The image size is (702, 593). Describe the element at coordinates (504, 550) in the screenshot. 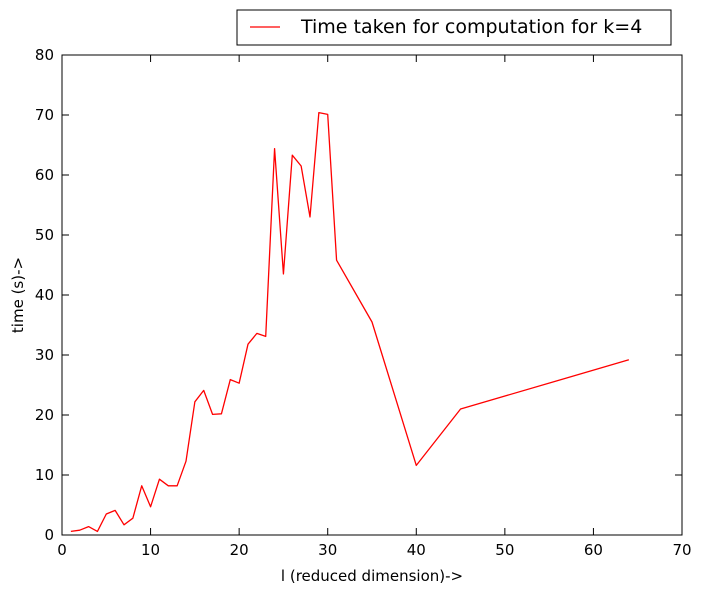

I see `x-tick-label: 50` at that location.